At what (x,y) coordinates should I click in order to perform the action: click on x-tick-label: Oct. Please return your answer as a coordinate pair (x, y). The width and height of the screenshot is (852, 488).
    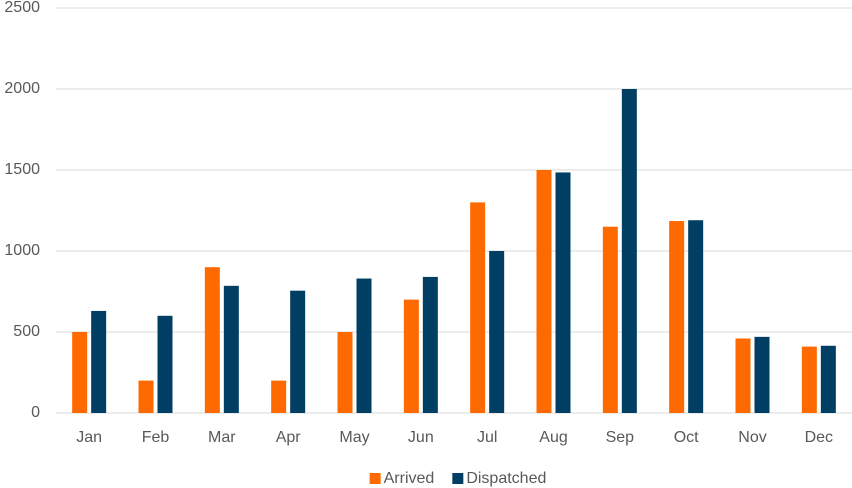
    Looking at the image, I should click on (686, 437).